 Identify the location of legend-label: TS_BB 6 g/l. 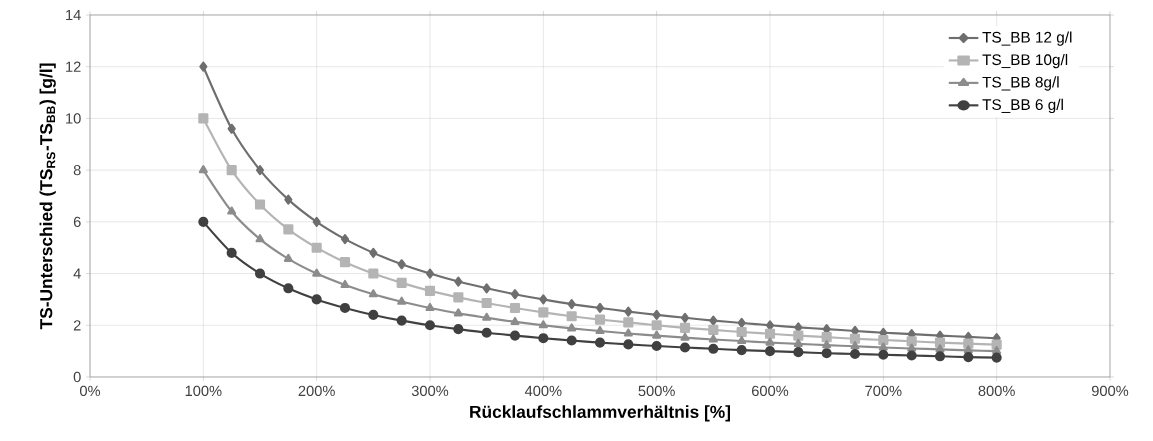
(1022, 106).